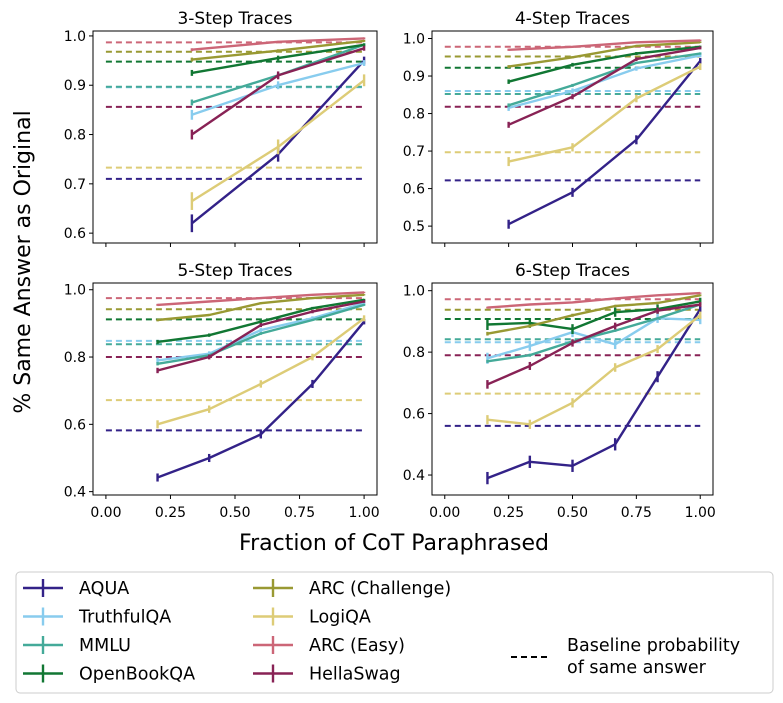 This screenshot has width=783, height=703. I want to click on panel-title: 5-Step Traces, so click(234, 271).